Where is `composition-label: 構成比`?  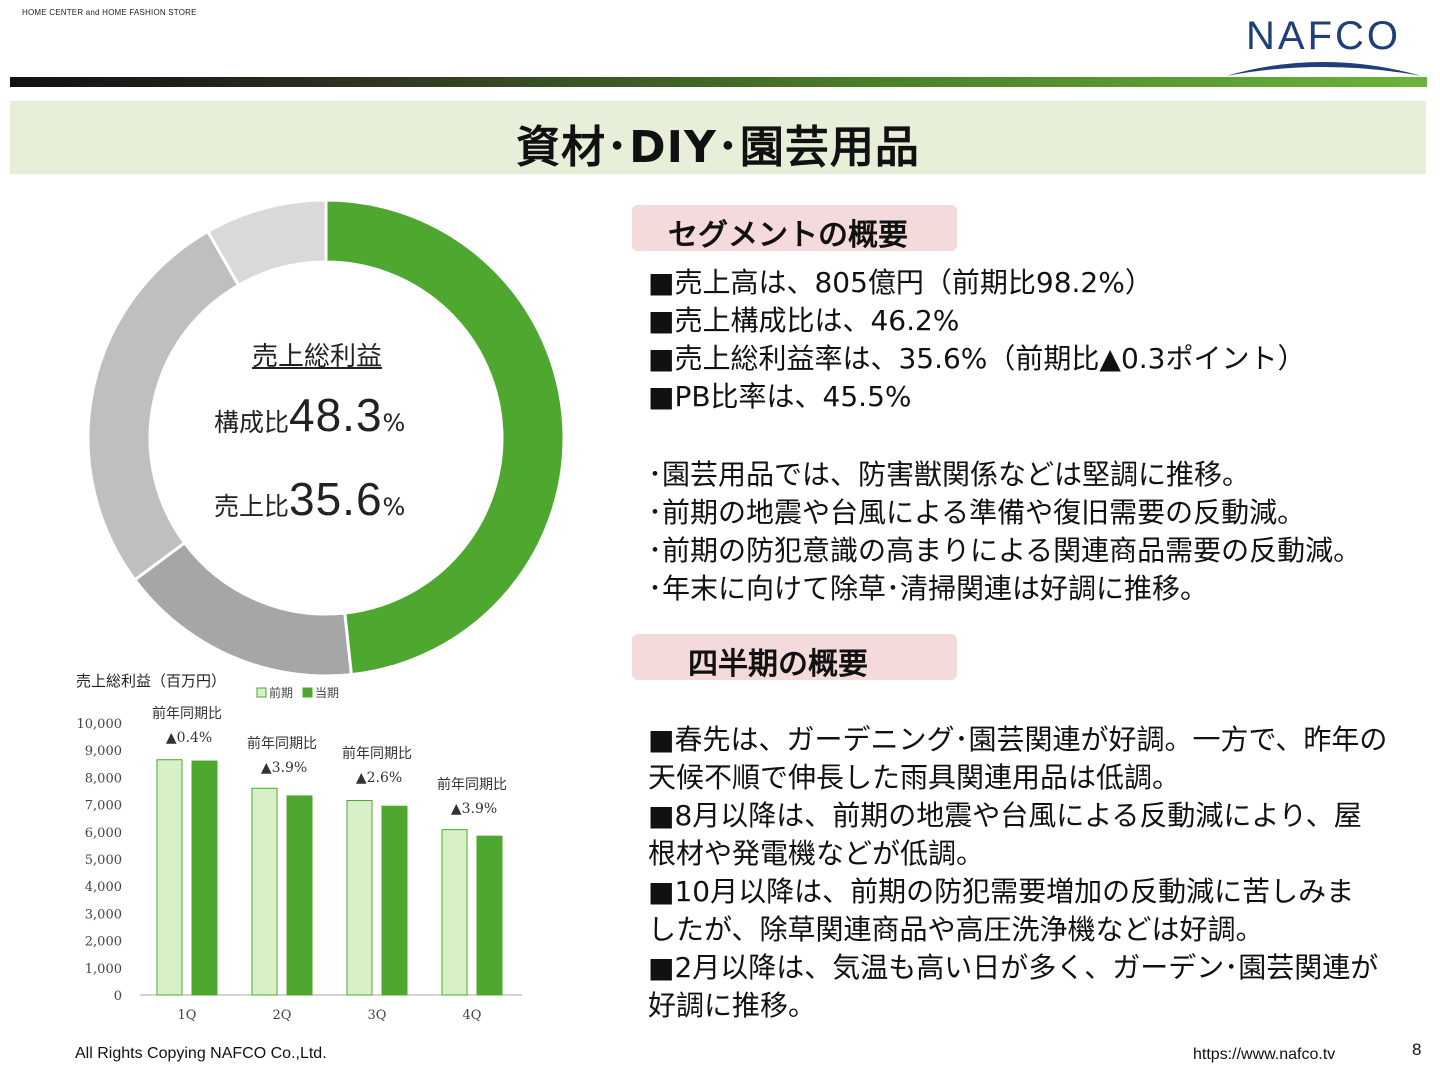
composition-label: 構成比 is located at coordinates (252, 422).